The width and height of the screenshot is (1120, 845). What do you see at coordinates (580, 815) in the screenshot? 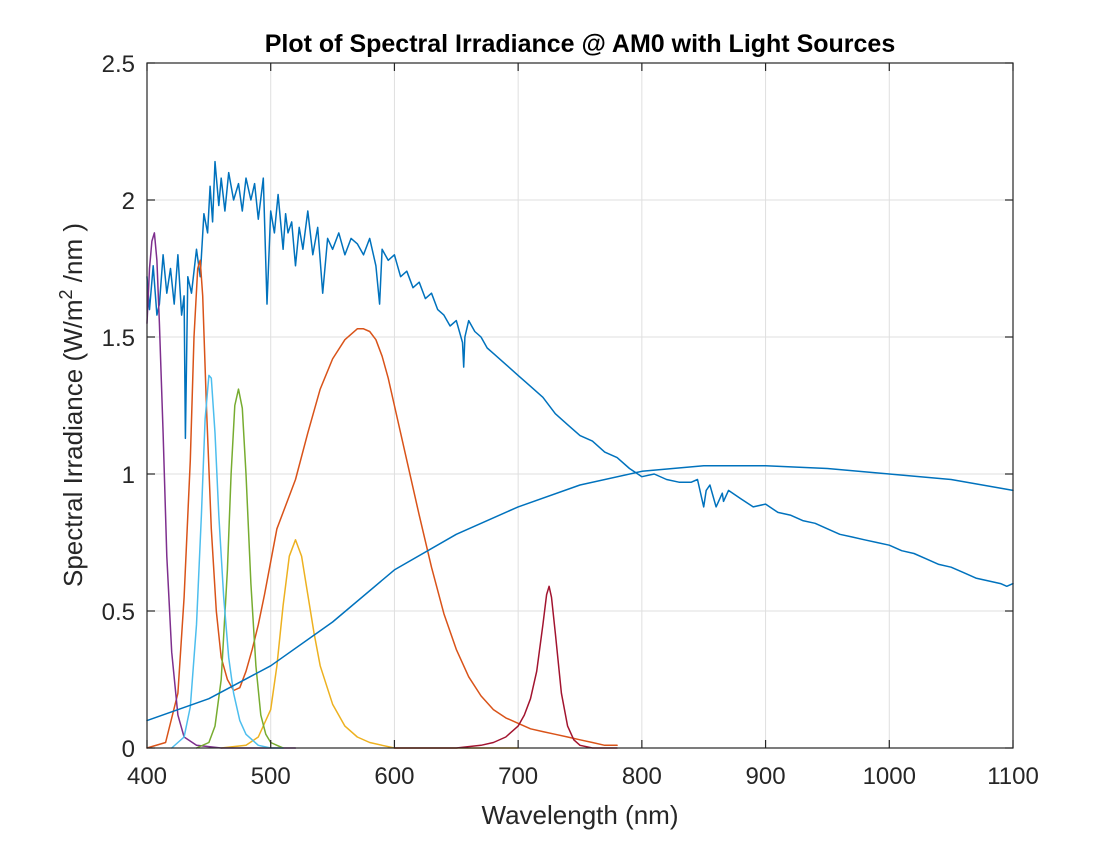
I see `x-axis-label: Wavelength (nm)` at bounding box center [580, 815].